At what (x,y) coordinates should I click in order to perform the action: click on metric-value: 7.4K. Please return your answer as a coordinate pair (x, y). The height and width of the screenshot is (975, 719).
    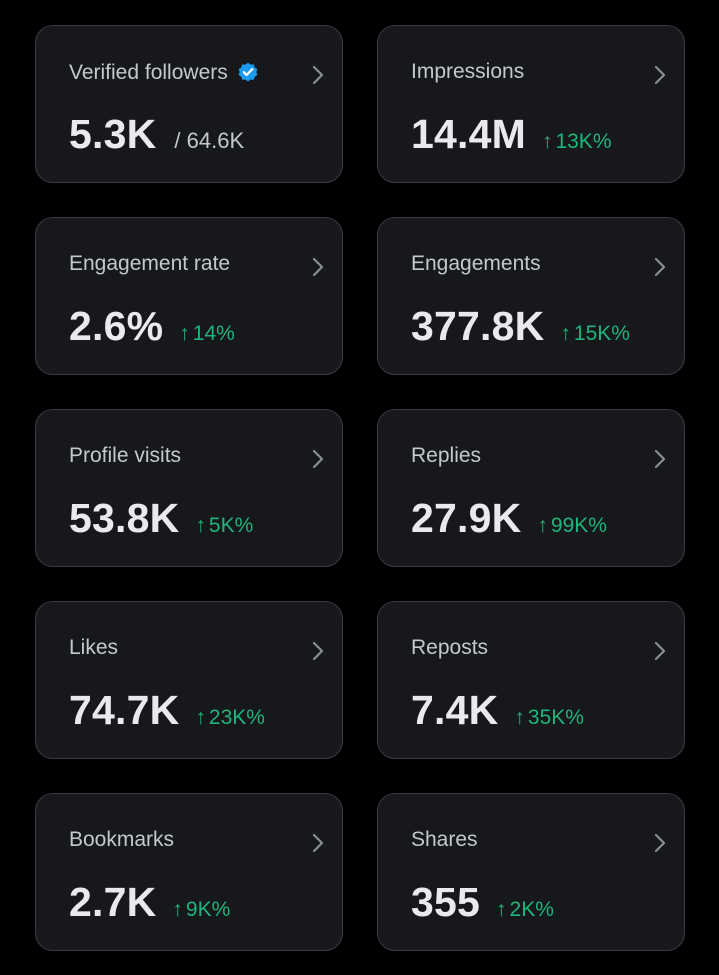
    Looking at the image, I should click on (455, 710).